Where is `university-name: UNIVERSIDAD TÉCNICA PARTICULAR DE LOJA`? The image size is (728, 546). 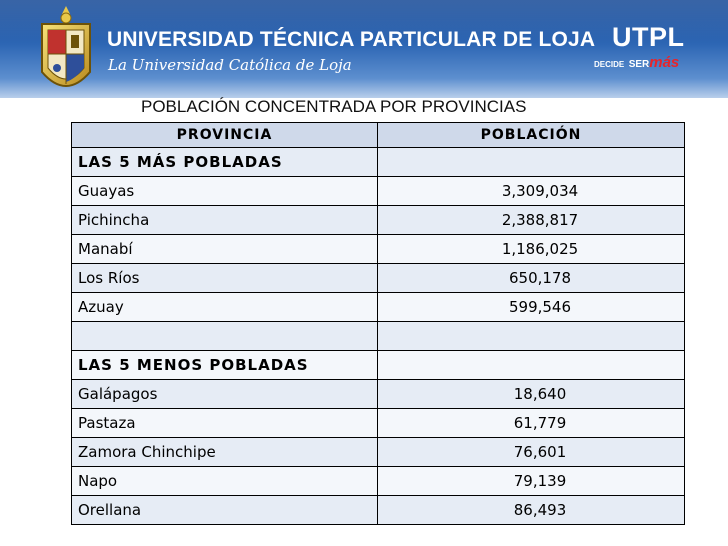
university-name: UNIVERSIDAD TÉCNICA PARTICULAR DE LOJA is located at coordinates (351, 39).